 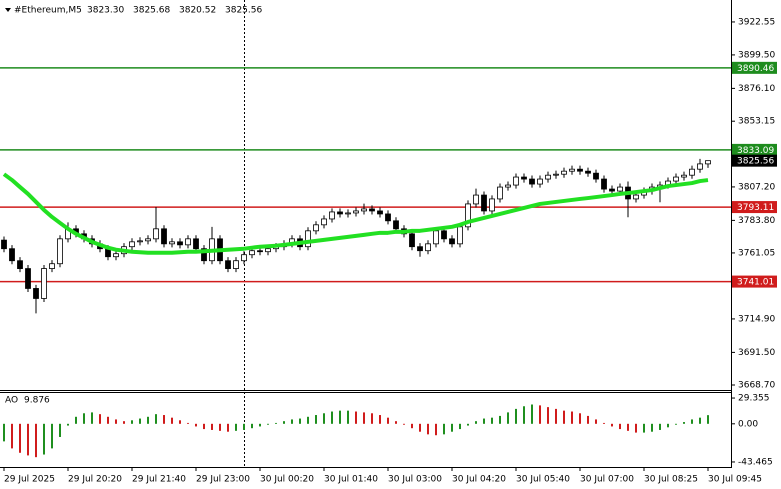 I want to click on level-price-label: 3833.09, so click(x=755, y=151).